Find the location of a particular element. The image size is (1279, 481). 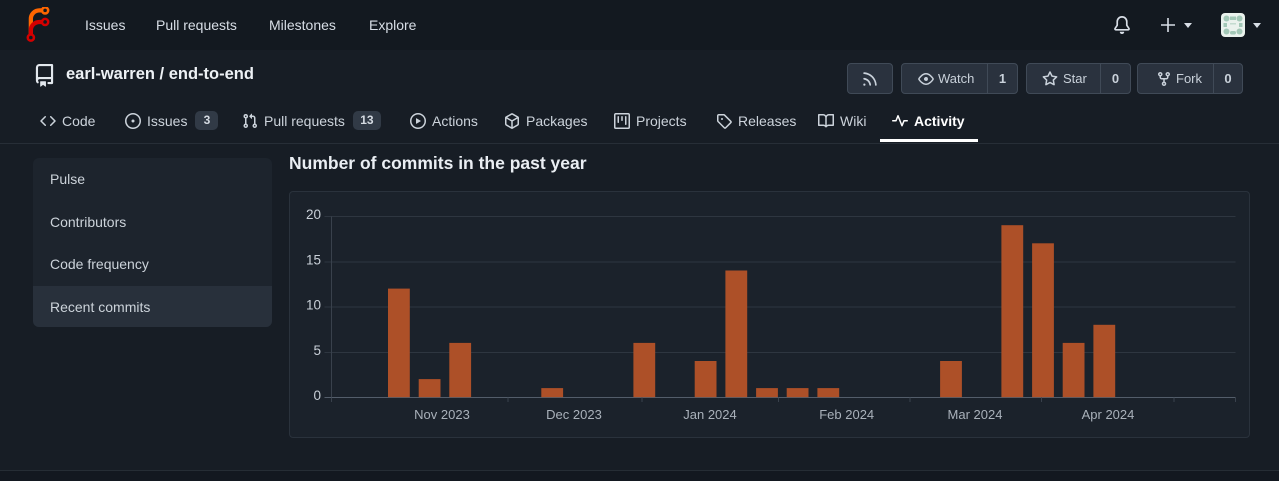

svg-text: Jan 2024 is located at coordinates (710, 414).